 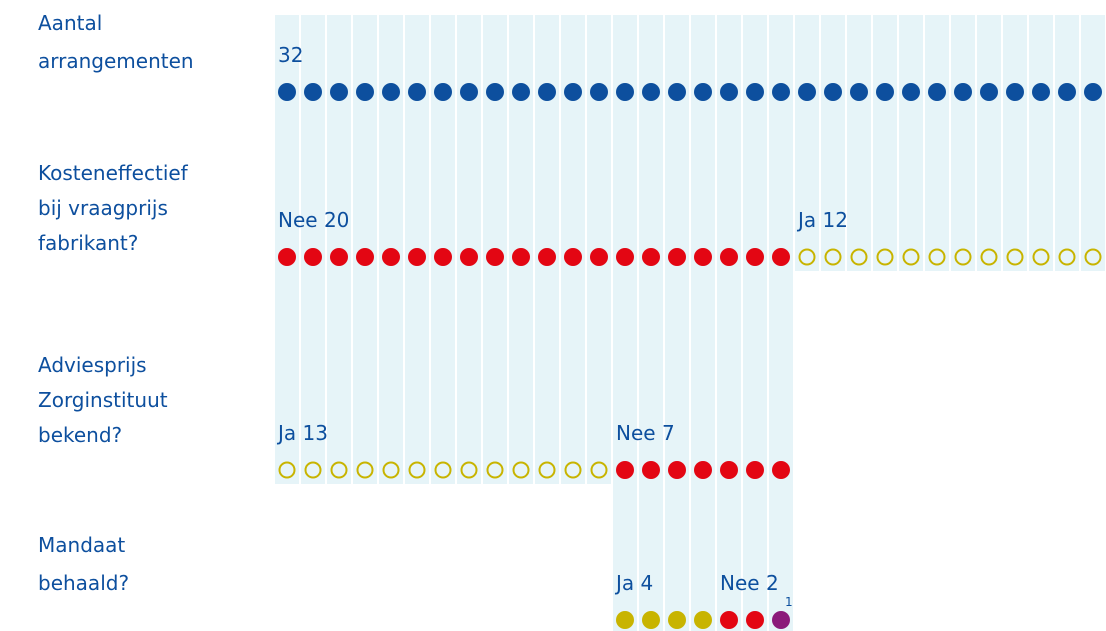 I want to click on row-label: Aantal, so click(x=70, y=23).